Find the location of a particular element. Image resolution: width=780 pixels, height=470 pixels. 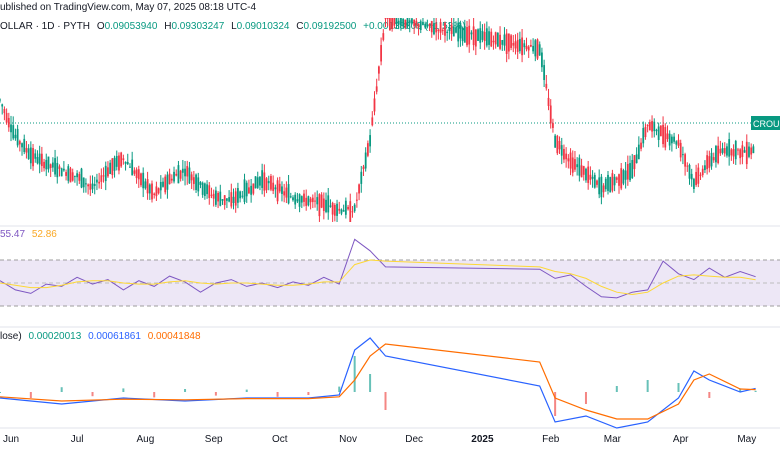

time-axis-label: Apr is located at coordinates (681, 439).